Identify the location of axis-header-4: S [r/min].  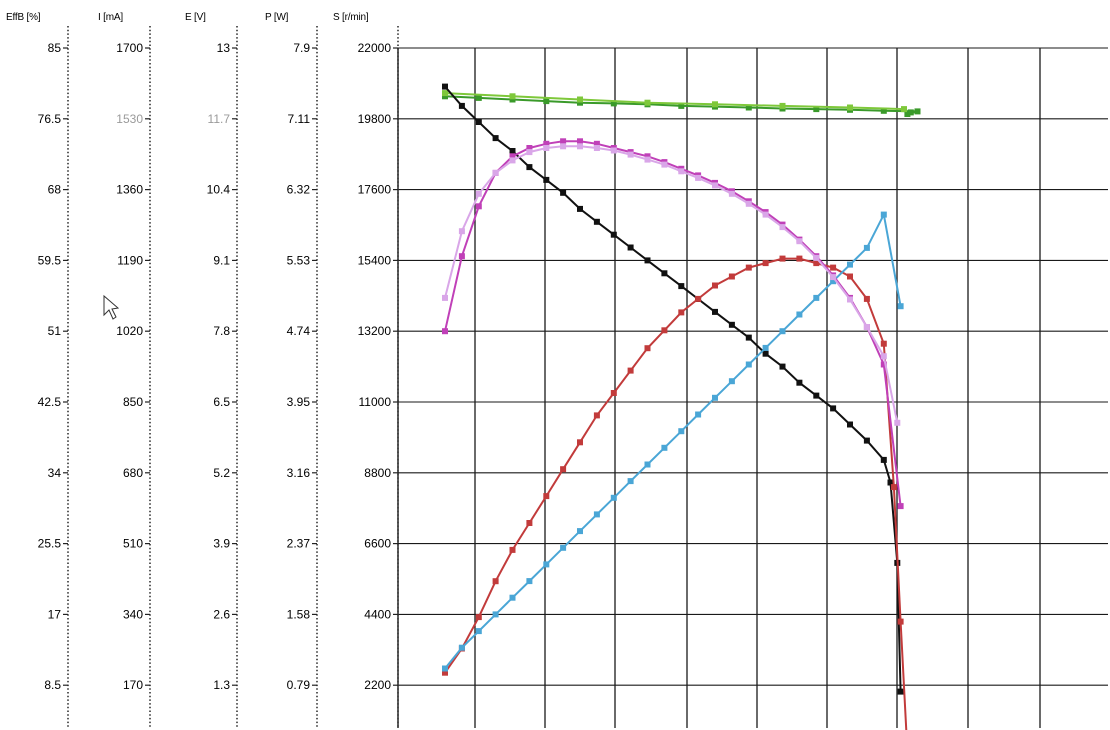
(351, 17).